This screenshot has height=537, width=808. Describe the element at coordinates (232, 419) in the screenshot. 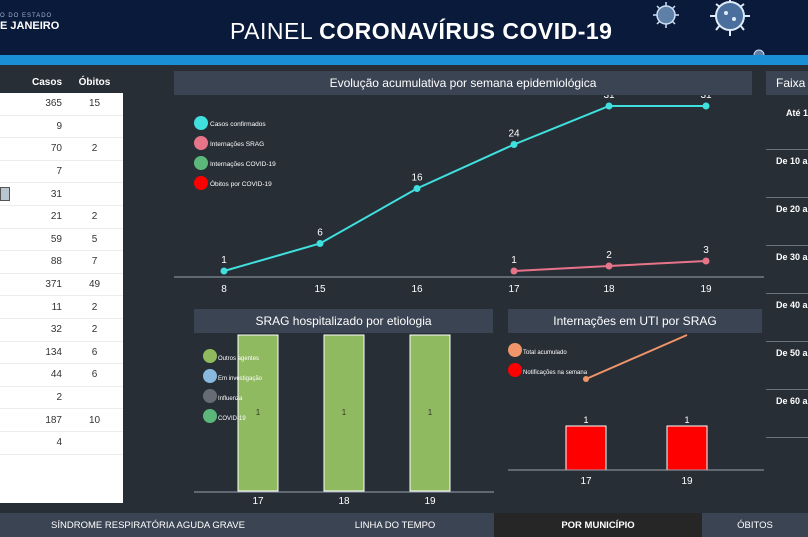

I see `legend-label: COVID-19` at that location.